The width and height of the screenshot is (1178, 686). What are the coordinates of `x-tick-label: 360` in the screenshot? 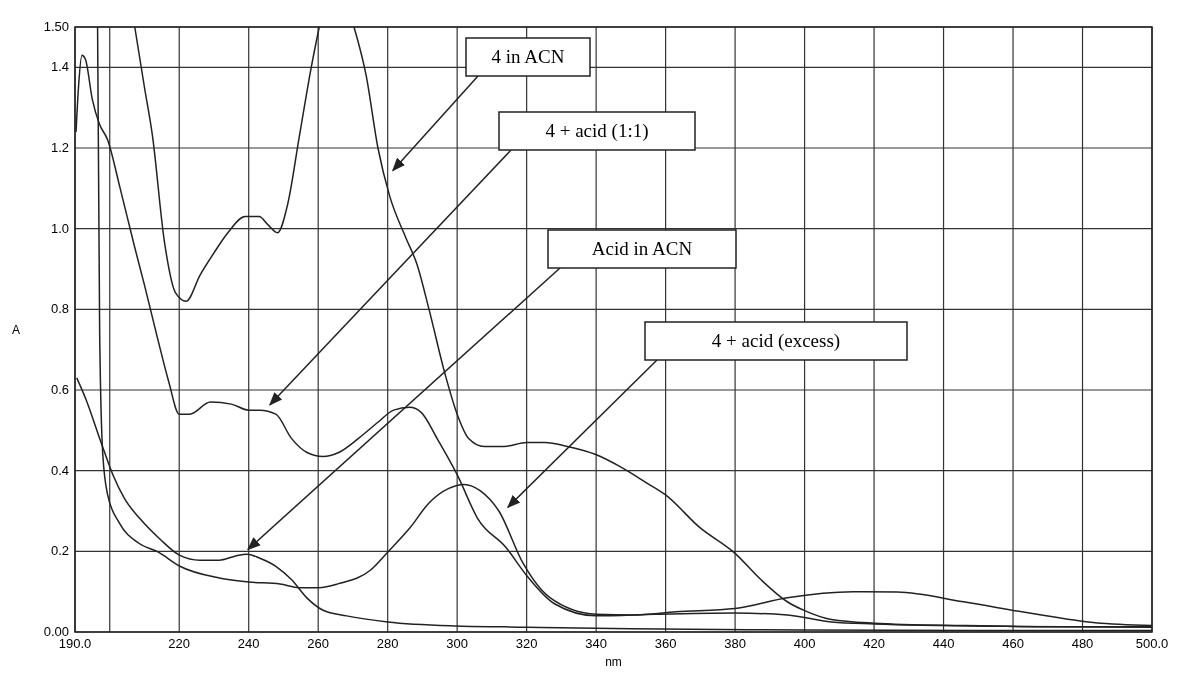 It's located at (665, 643).